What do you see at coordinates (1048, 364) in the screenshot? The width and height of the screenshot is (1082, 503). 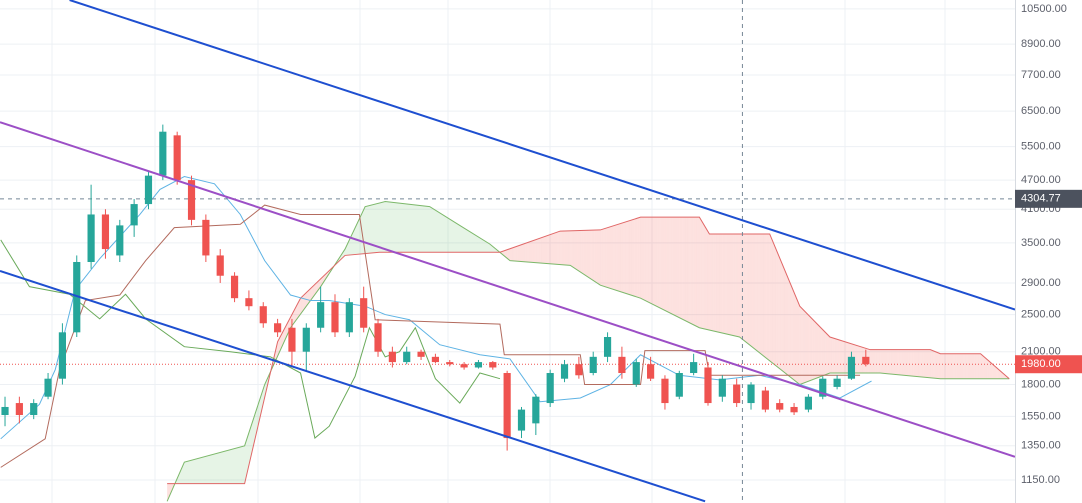 I see `last-price-tag` at bounding box center [1048, 364].